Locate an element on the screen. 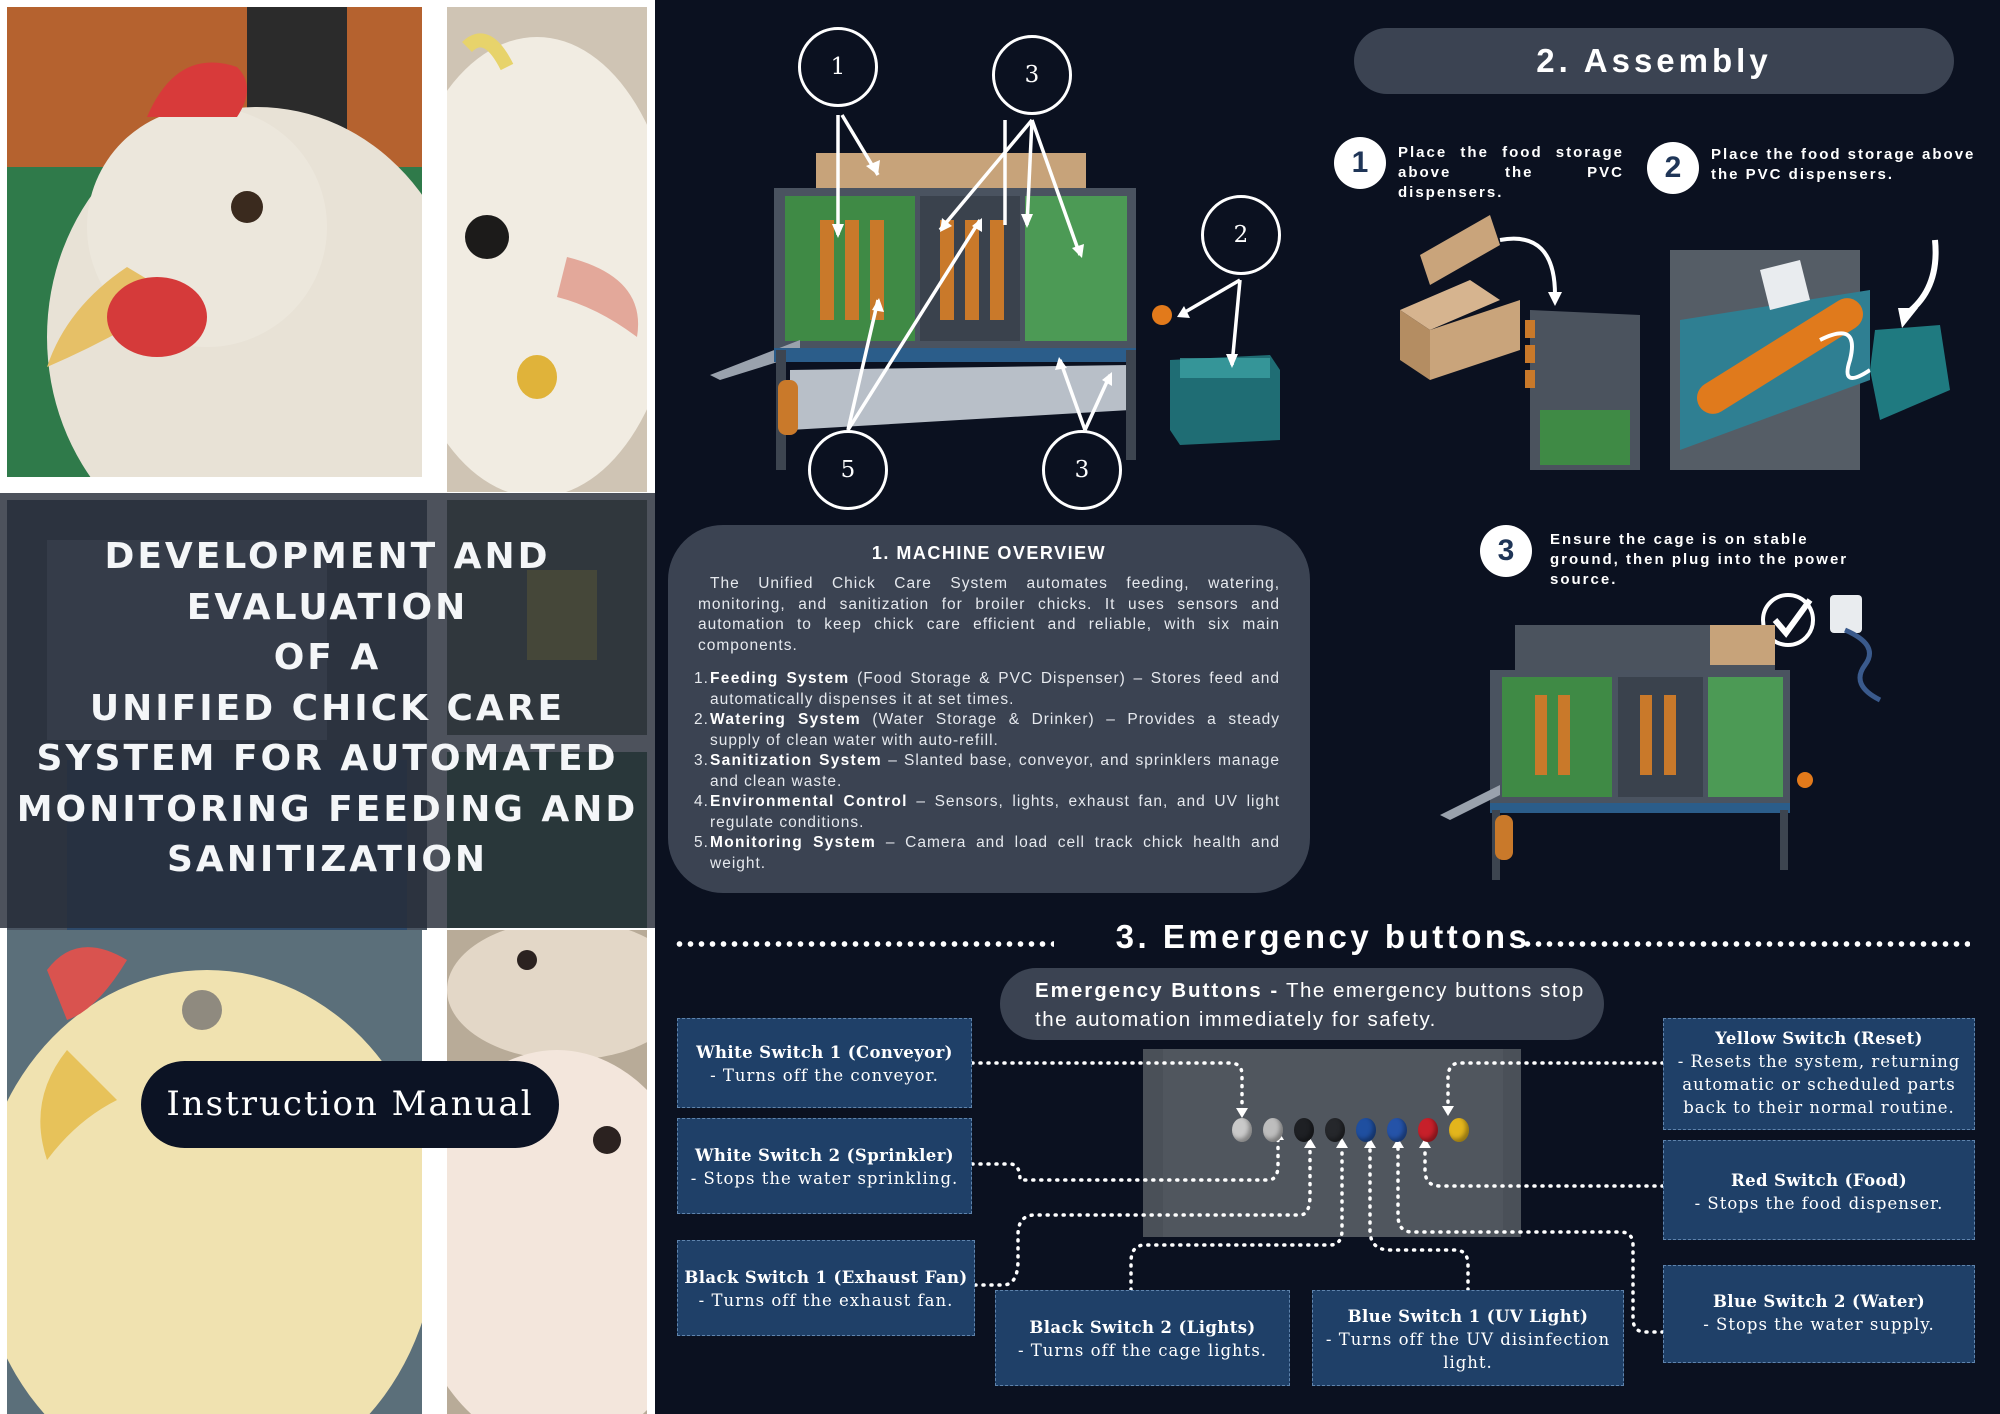 Image resolution: width=2000 pixels, height=1414 pixels. step-2-illustration is located at coordinates (1810, 354).